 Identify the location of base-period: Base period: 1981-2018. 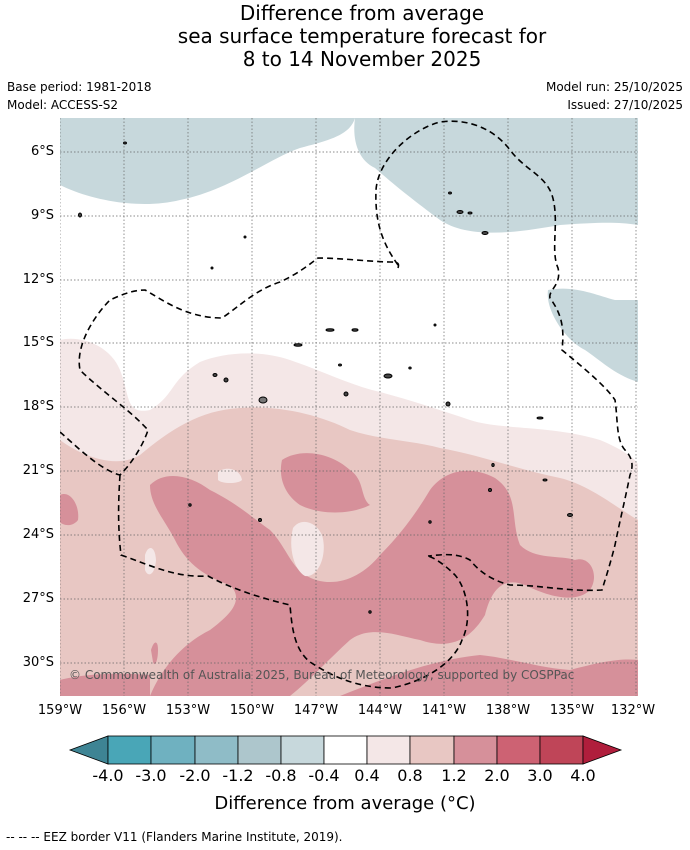
(79, 87).